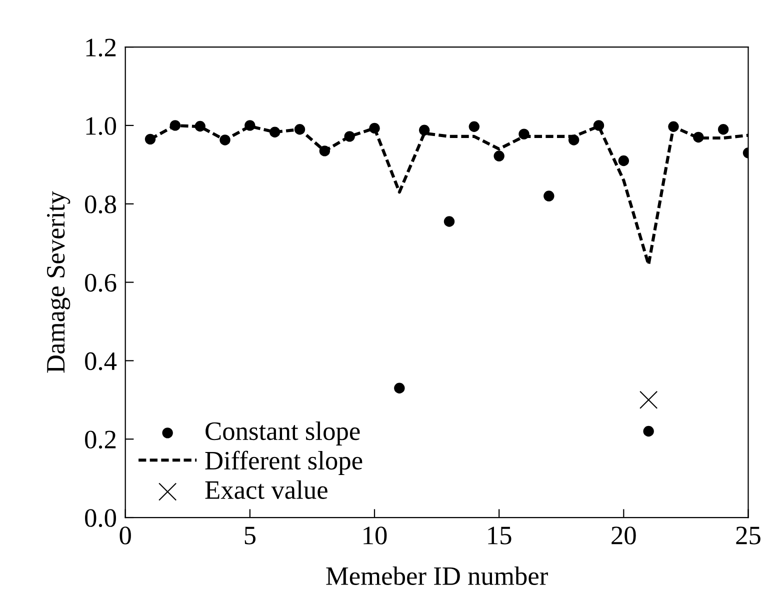 The image size is (769, 611). What do you see at coordinates (100, 283) in the screenshot?
I see `y-tick-label: 0.6` at bounding box center [100, 283].